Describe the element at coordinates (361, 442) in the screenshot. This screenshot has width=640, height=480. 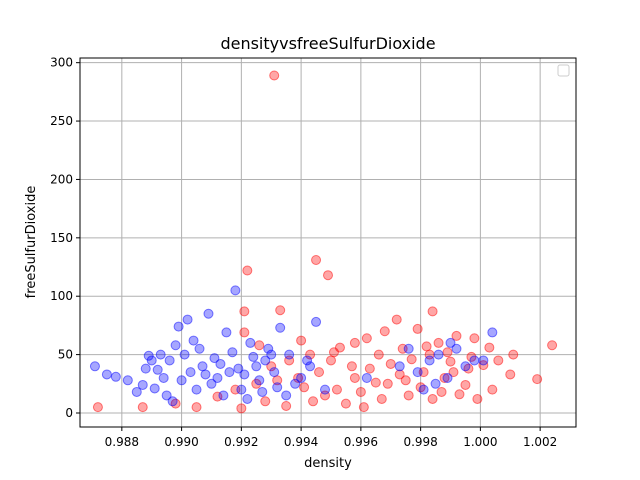
I see `x-tick-label: 0.996` at that location.